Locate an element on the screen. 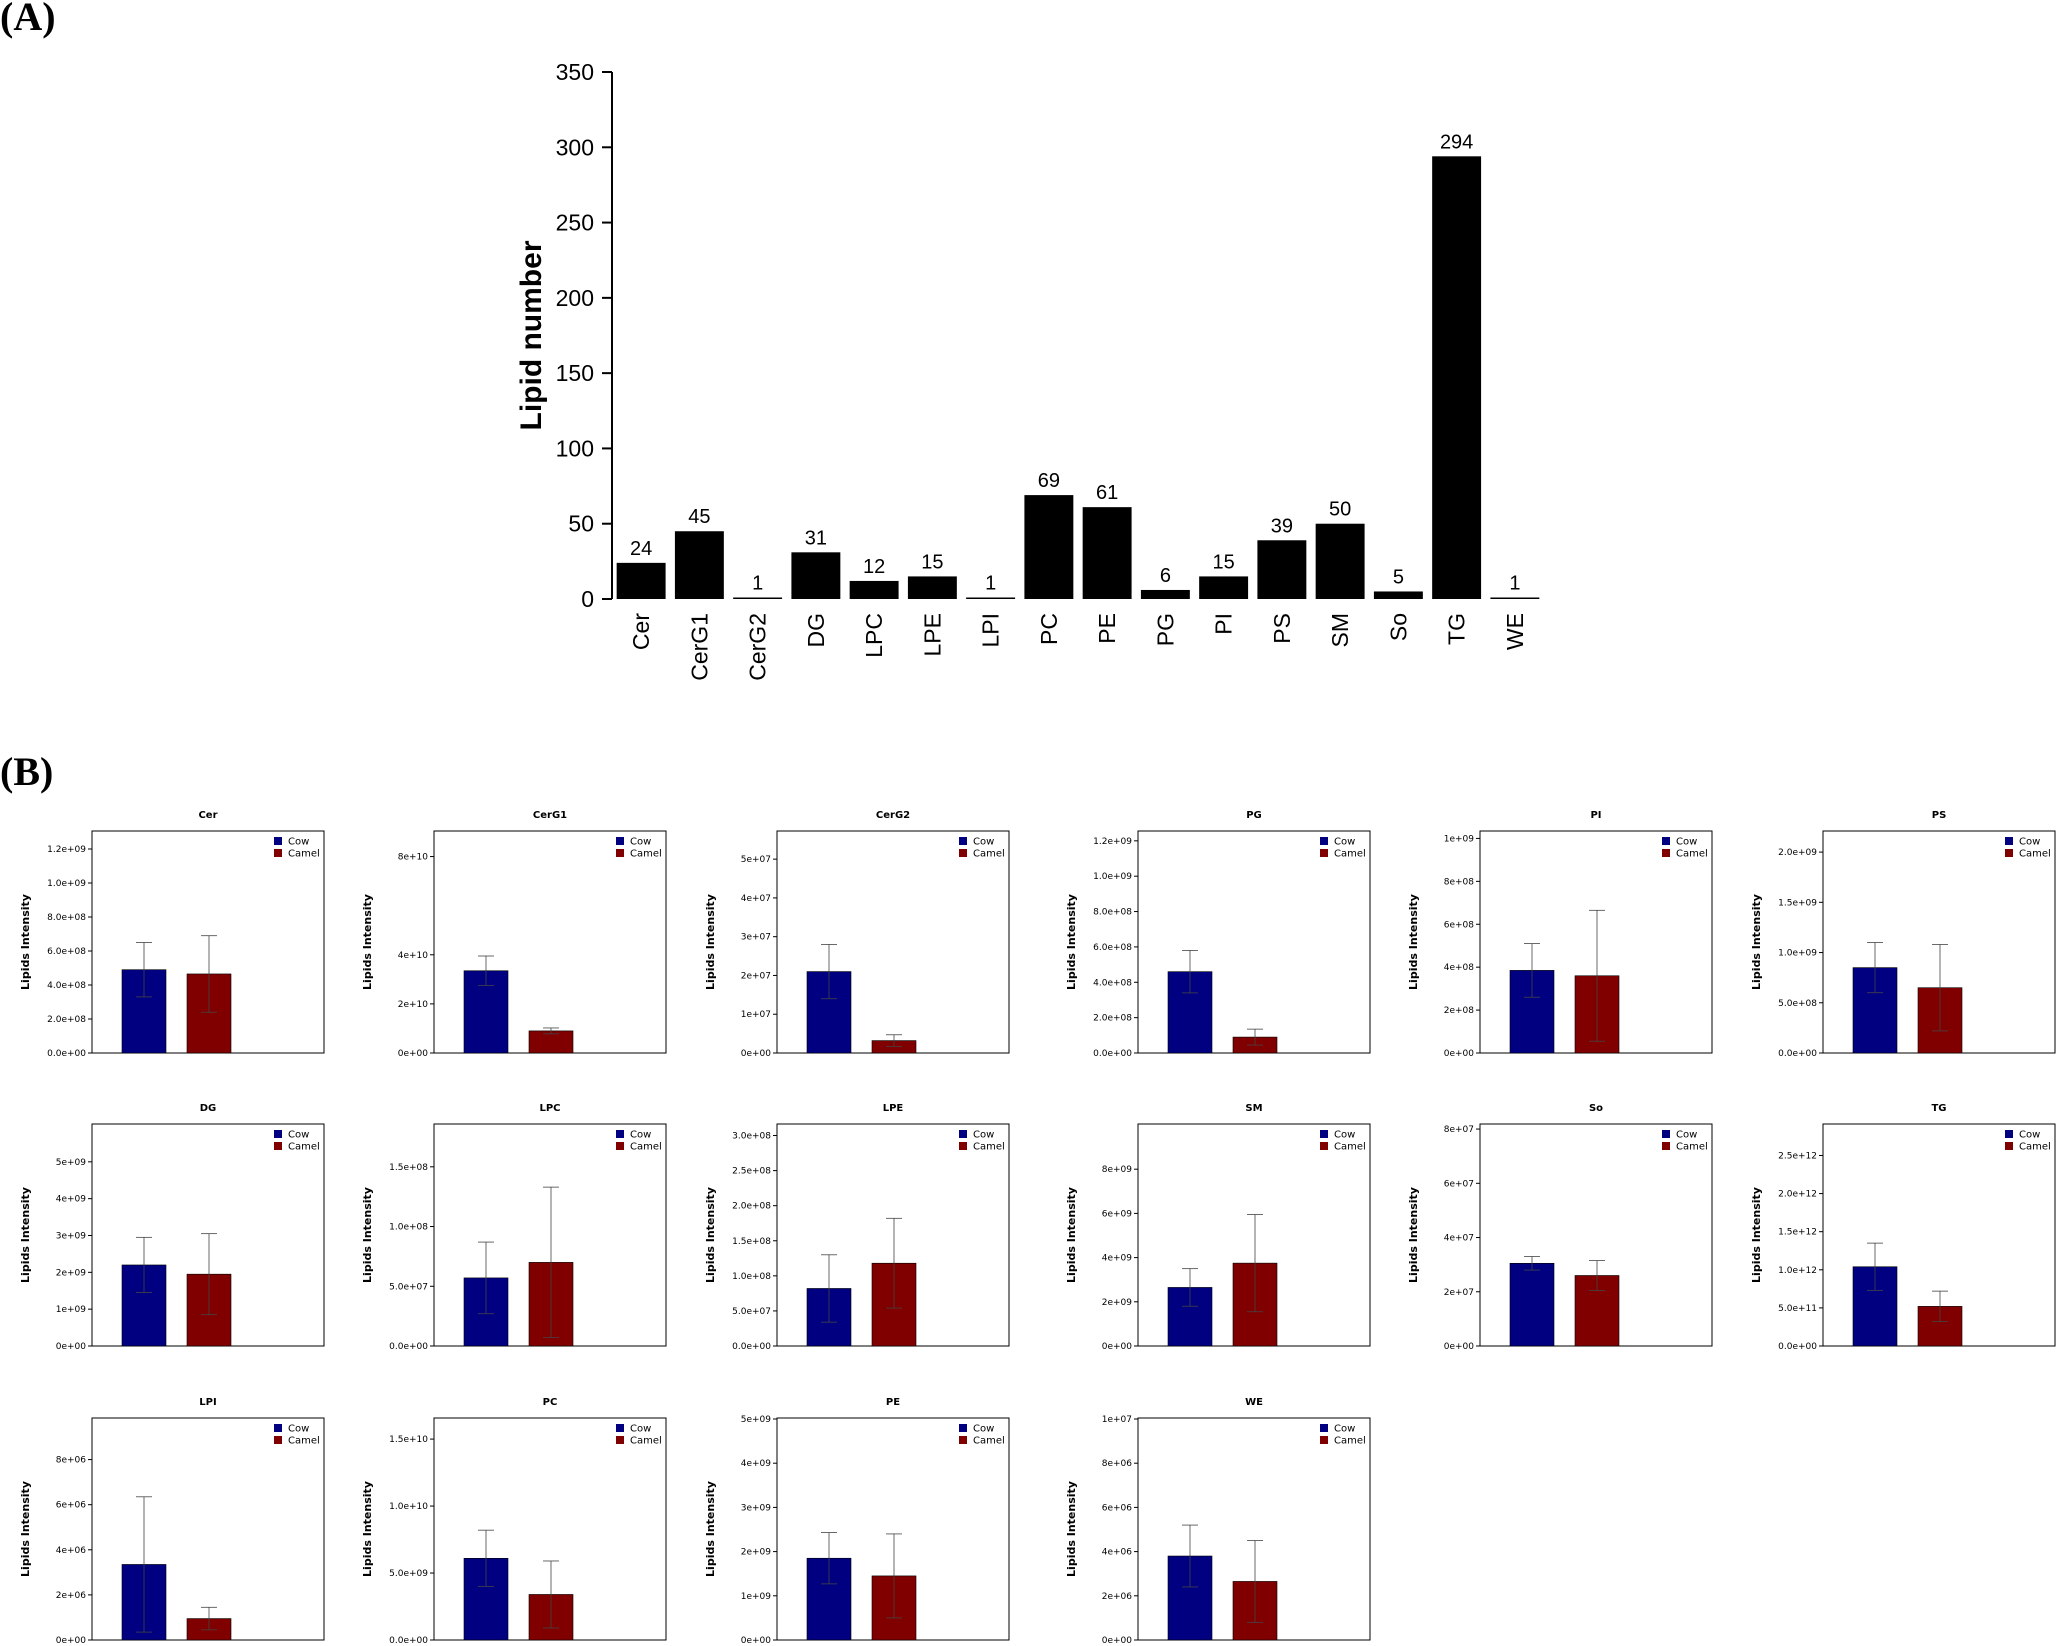  y-tick-label: 1.5e+12 is located at coordinates (1797, 1233).